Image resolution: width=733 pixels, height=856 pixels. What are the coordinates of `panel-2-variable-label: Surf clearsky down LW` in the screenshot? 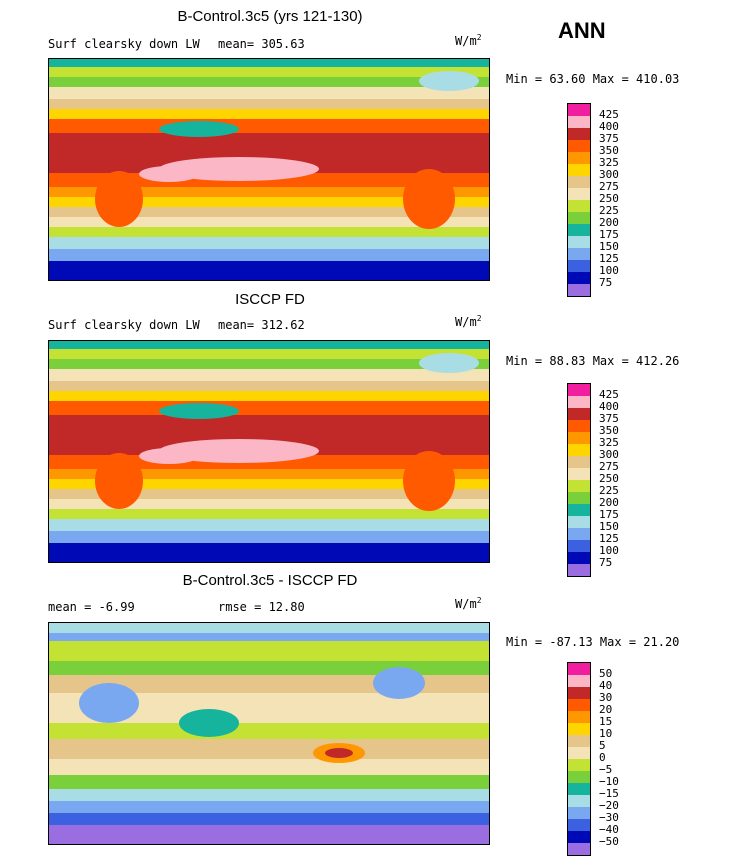 It's located at (124, 325).